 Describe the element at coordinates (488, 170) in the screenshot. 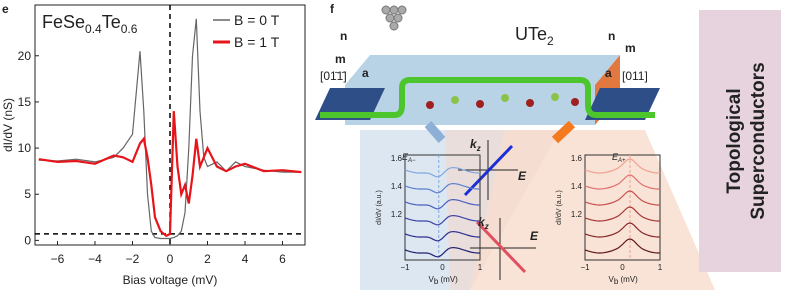

I see `dispersion-top` at that location.